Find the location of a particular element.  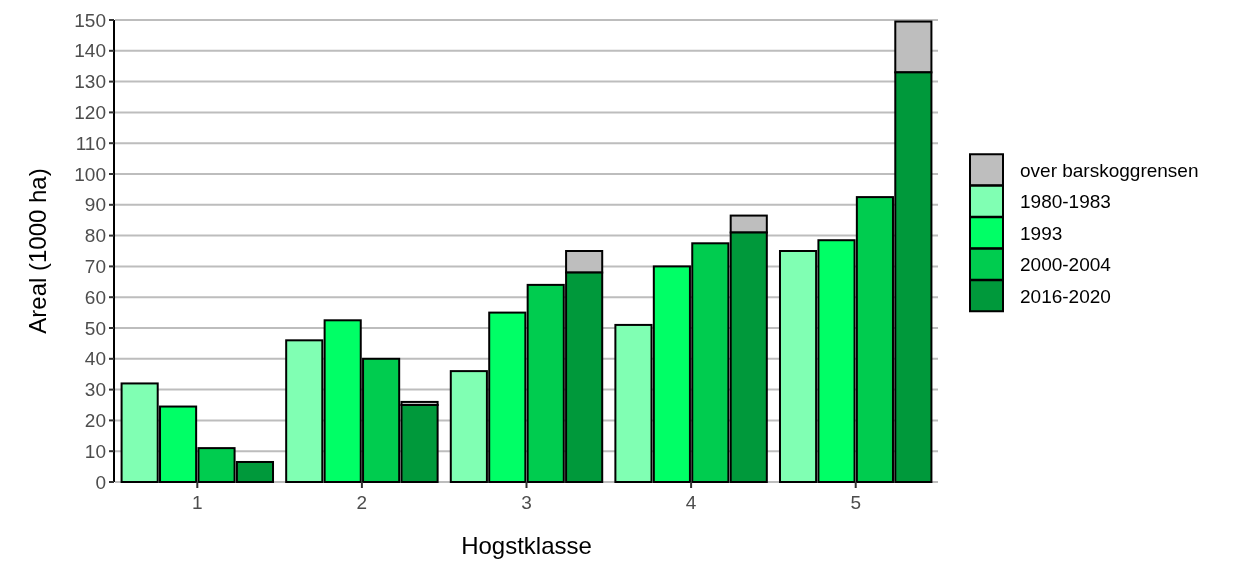

x-tick-label: 3 is located at coordinates (526, 502).